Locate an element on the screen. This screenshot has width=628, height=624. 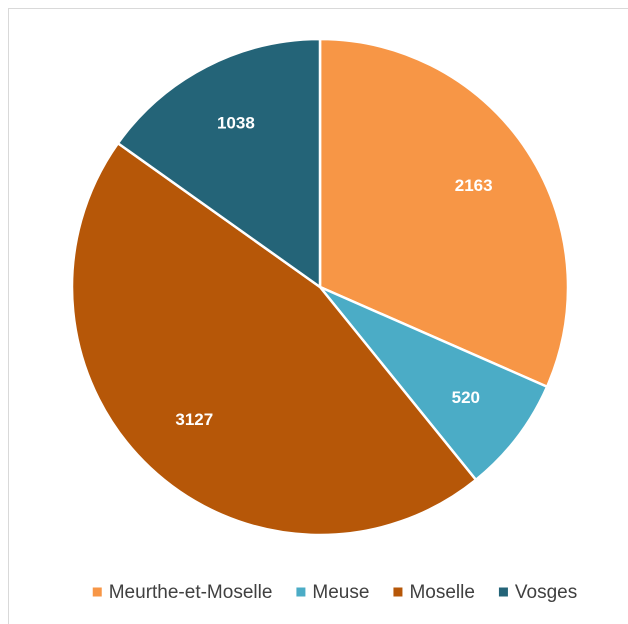
data-label: 520 is located at coordinates (466, 397).